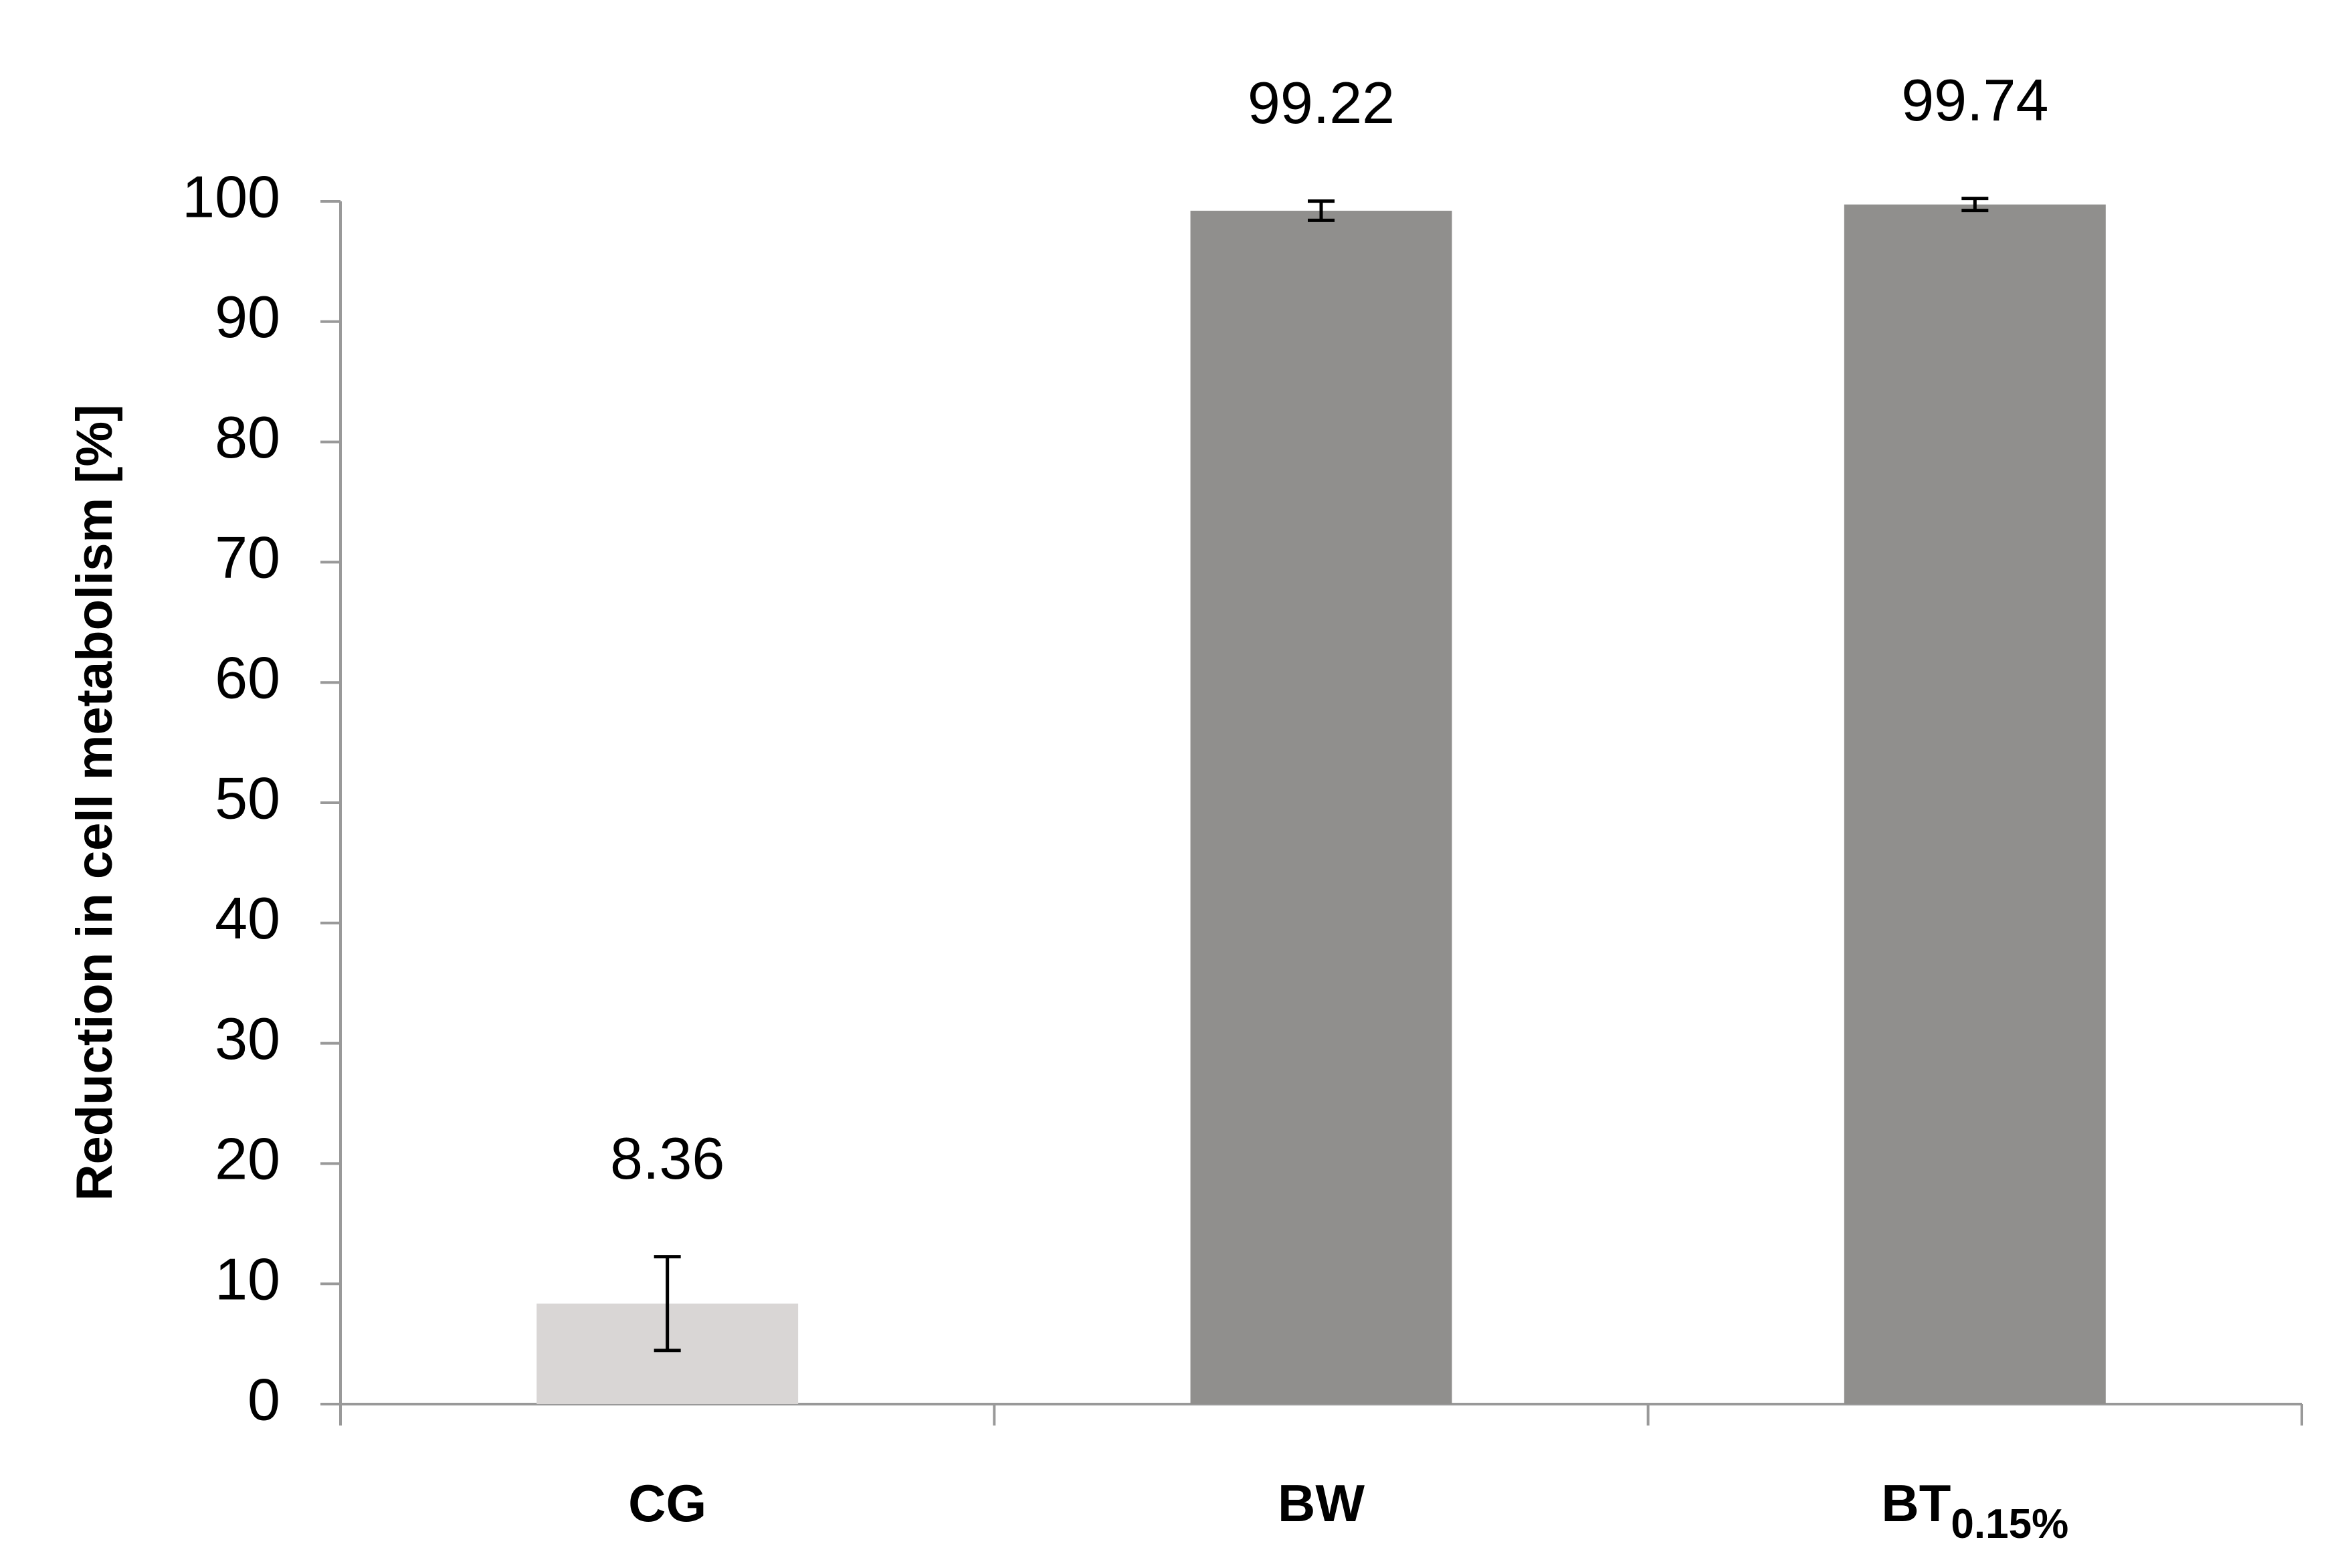 Image resolution: width=2346 pixels, height=1568 pixels. I want to click on y-tick-label: 90, so click(247, 317).